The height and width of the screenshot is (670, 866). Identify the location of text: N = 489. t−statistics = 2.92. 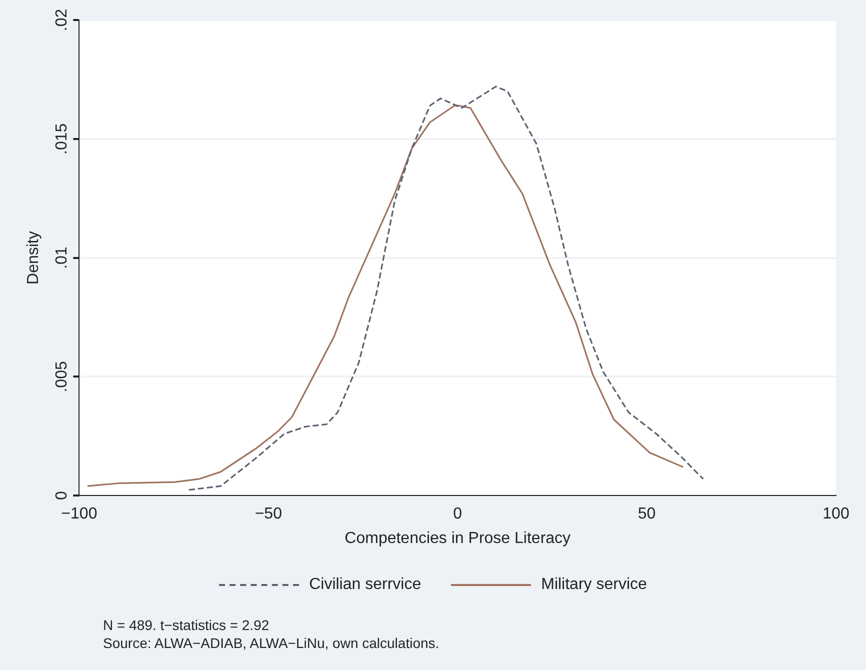
(186, 625).